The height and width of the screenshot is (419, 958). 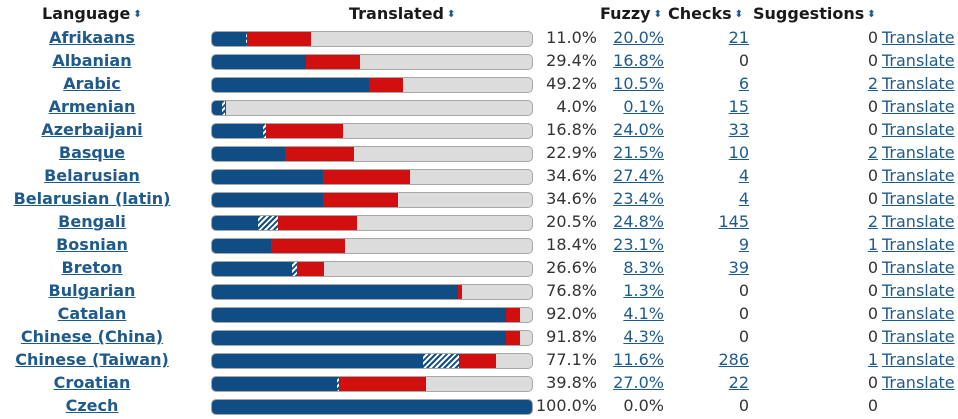 What do you see at coordinates (479, 177) in the screenshot?
I see `table-row: Belarusian 34.6% 27.4% 4 0 Translate` at bounding box center [479, 177].